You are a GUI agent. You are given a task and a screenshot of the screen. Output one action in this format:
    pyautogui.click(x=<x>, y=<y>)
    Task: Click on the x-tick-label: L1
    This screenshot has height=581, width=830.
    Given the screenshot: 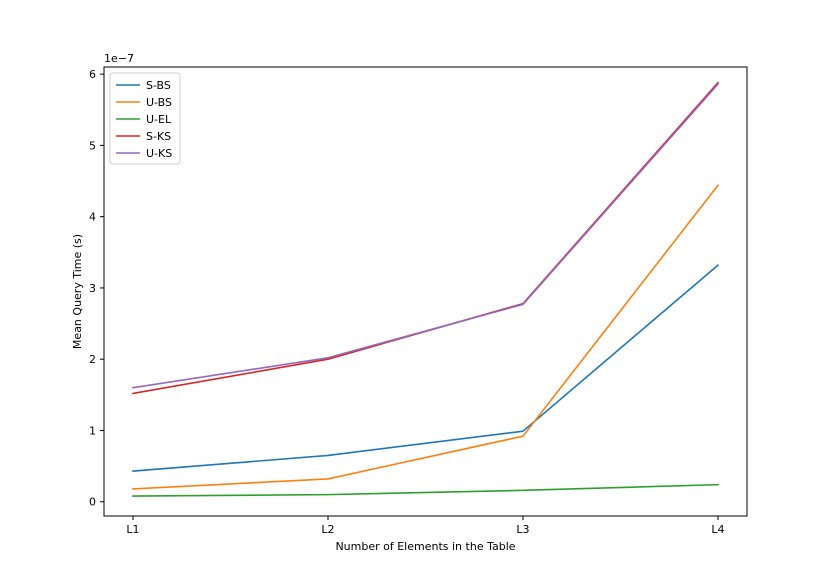 What is the action you would take?
    pyautogui.click(x=132, y=529)
    